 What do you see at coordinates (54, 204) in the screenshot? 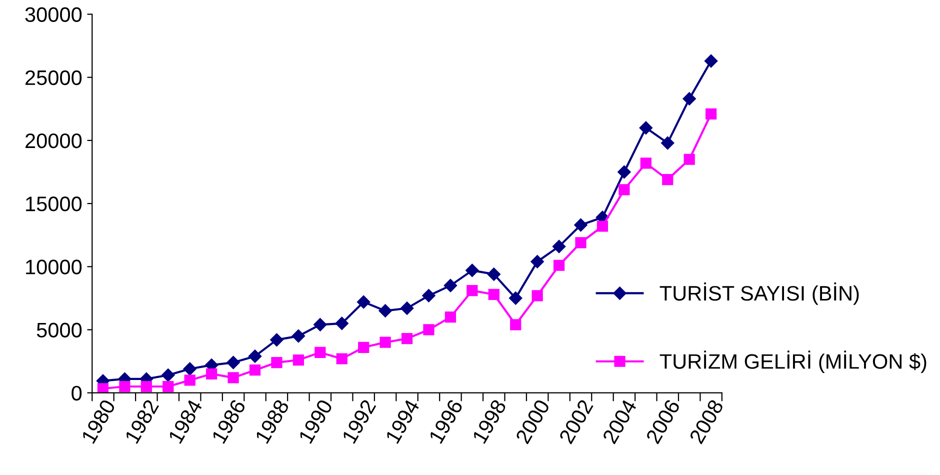
I see `y-tick-label: 15000` at bounding box center [54, 204].